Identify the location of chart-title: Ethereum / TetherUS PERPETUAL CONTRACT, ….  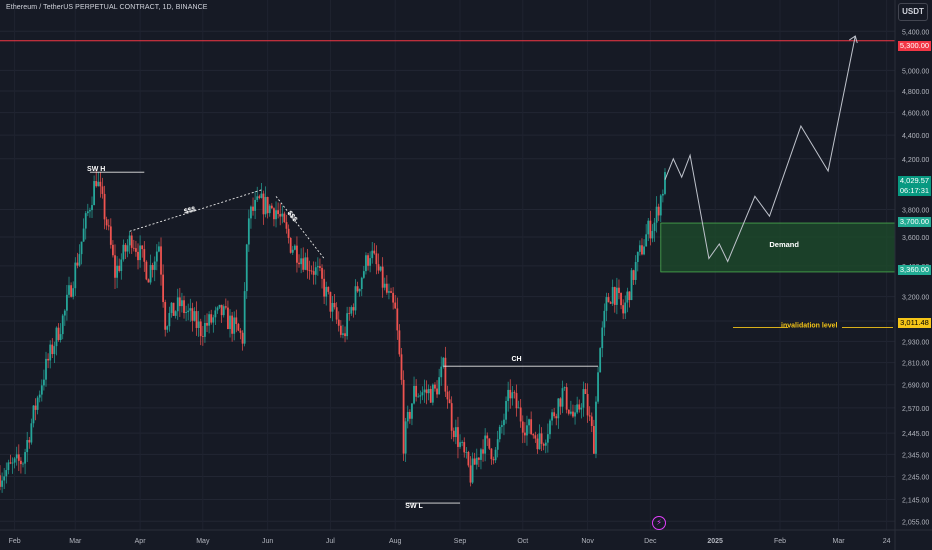
(107, 7).